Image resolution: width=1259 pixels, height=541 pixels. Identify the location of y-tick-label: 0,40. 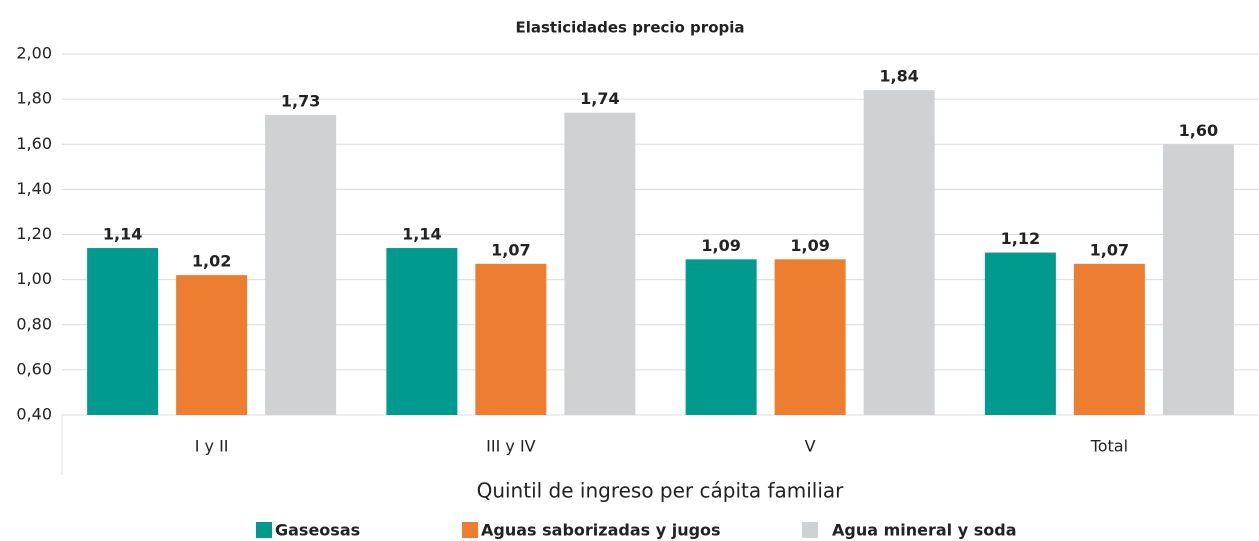
(34, 414).